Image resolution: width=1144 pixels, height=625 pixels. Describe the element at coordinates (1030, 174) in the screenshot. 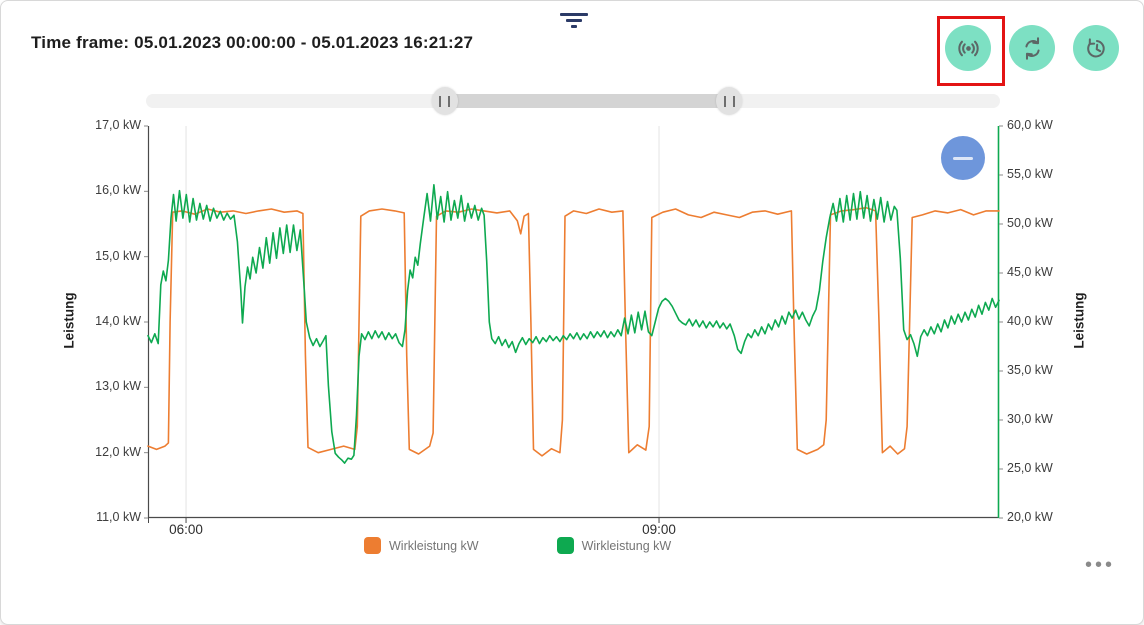

I see `y-axis-label-right: 55,0 kW` at that location.